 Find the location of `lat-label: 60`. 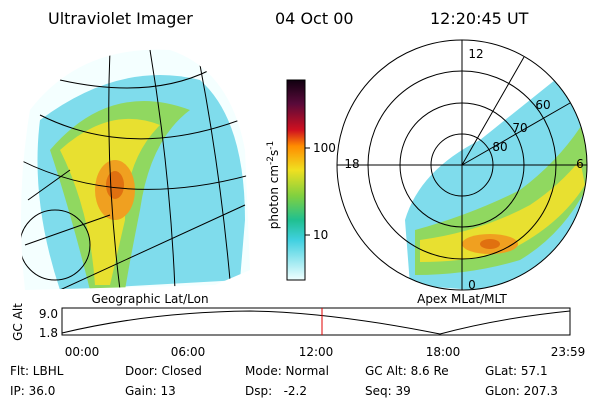

lat-label: 60 is located at coordinates (542, 105).